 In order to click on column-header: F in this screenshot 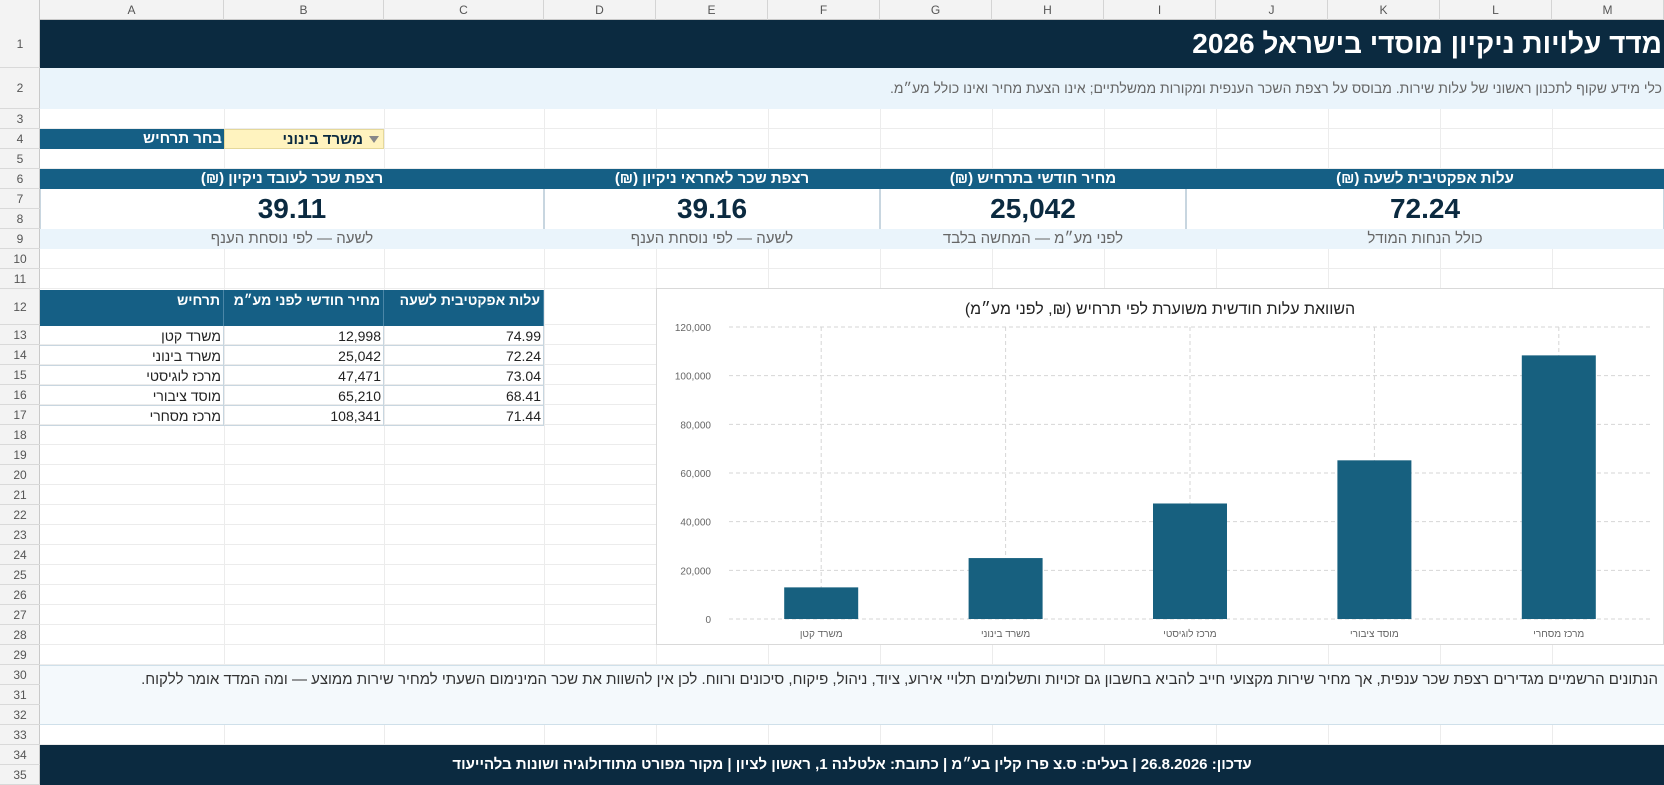, I will do `click(824, 10)`.